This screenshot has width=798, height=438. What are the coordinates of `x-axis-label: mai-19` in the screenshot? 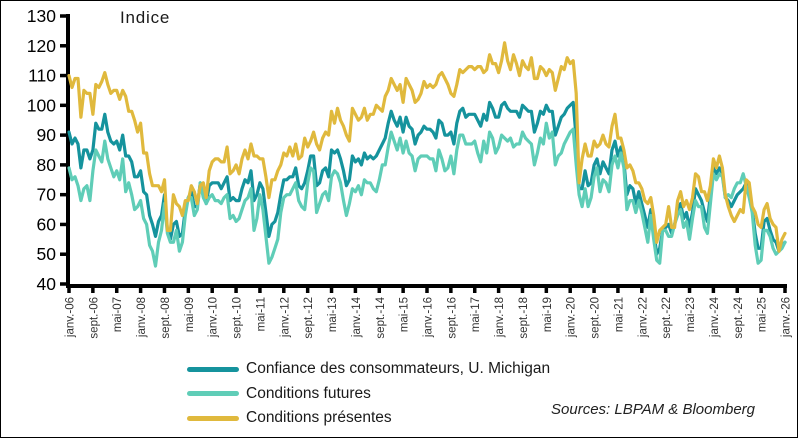 It's located at (548, 314).